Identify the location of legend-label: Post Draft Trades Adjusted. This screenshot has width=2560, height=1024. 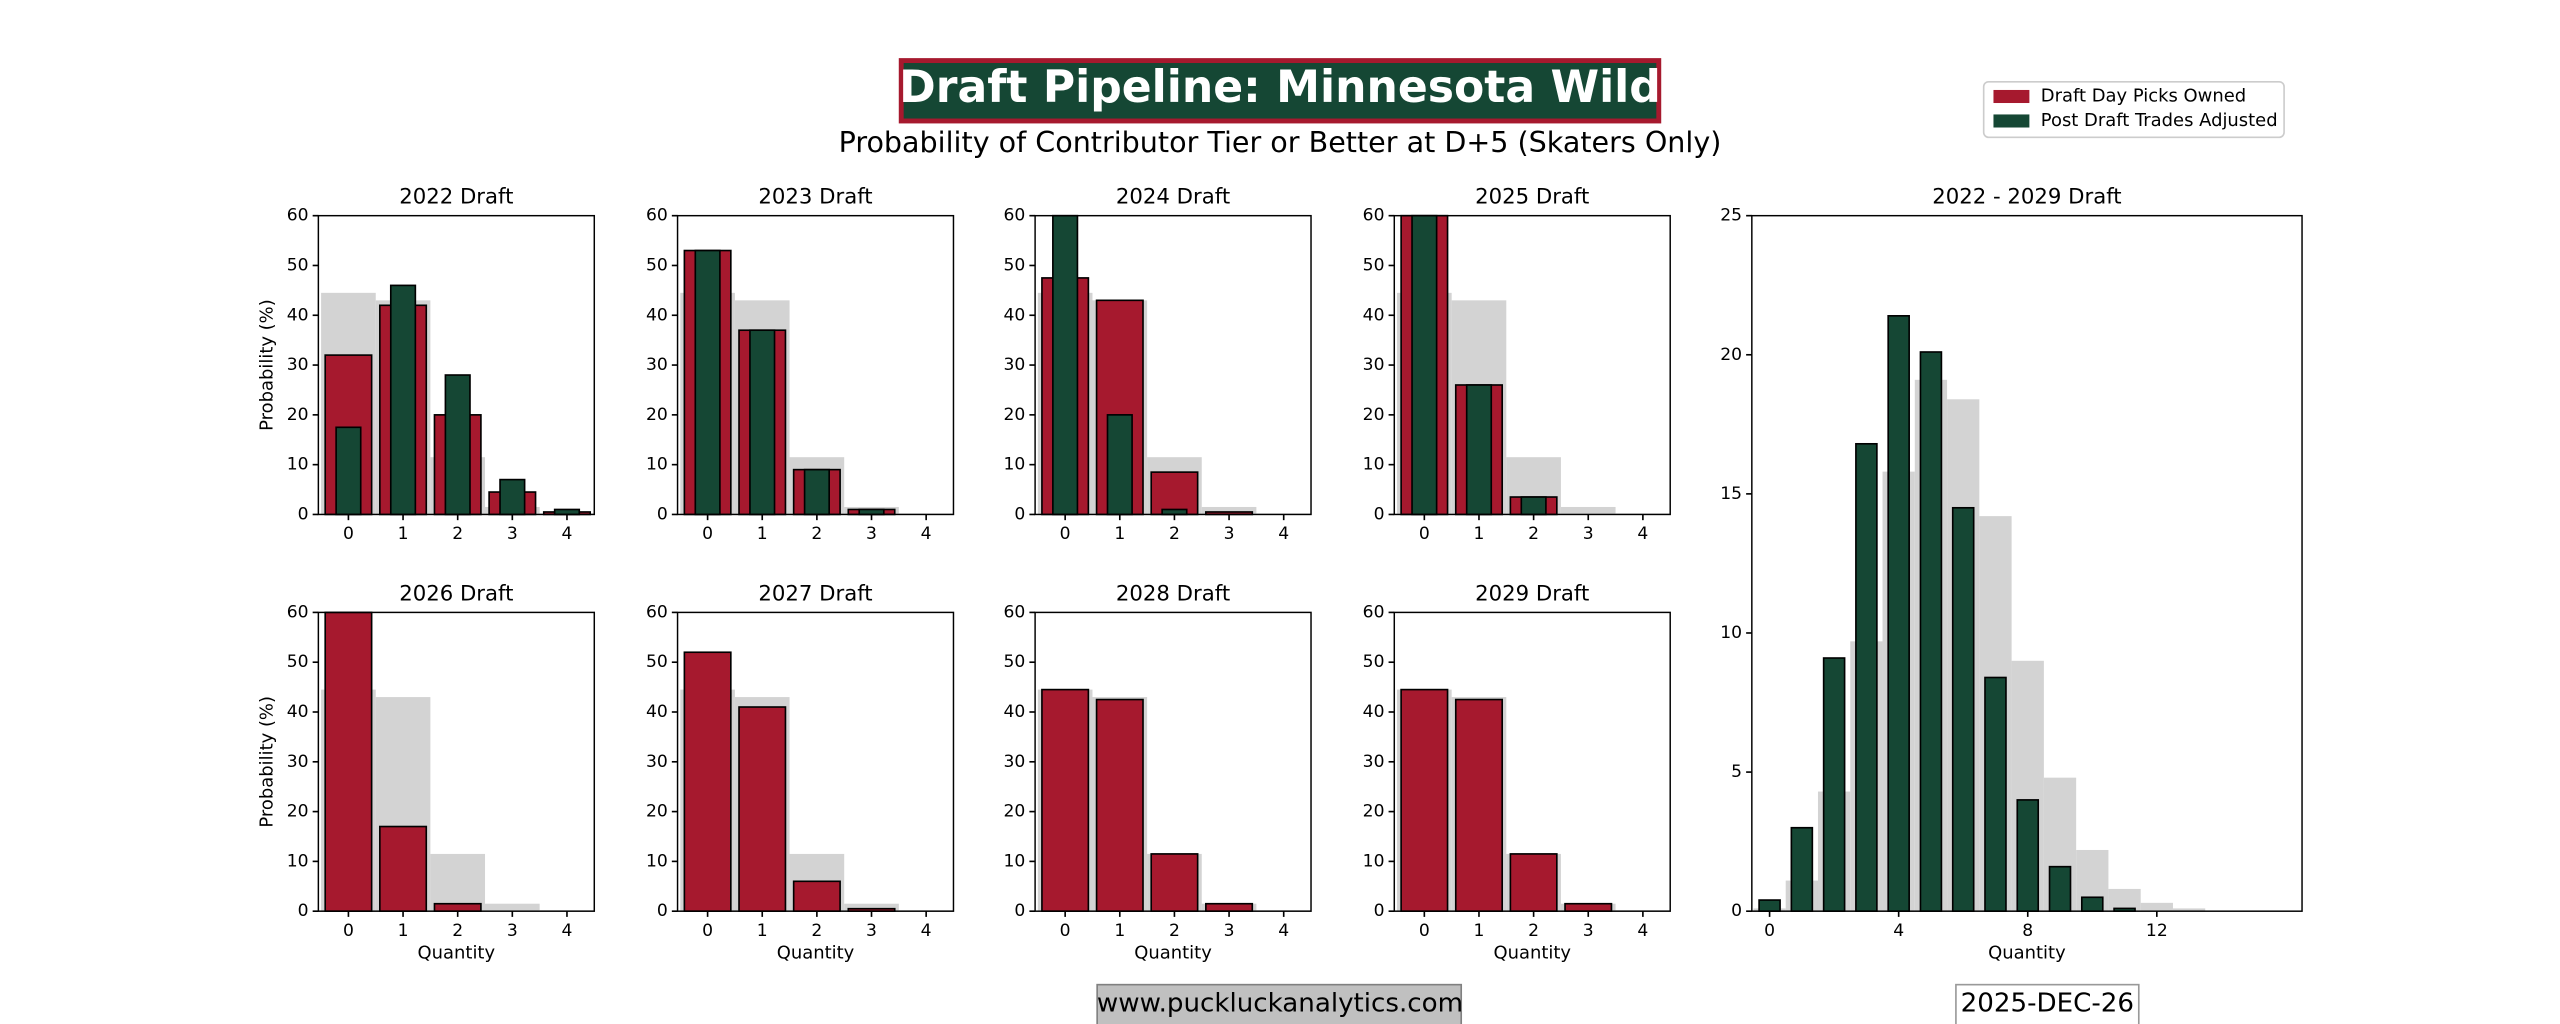
(2159, 120).